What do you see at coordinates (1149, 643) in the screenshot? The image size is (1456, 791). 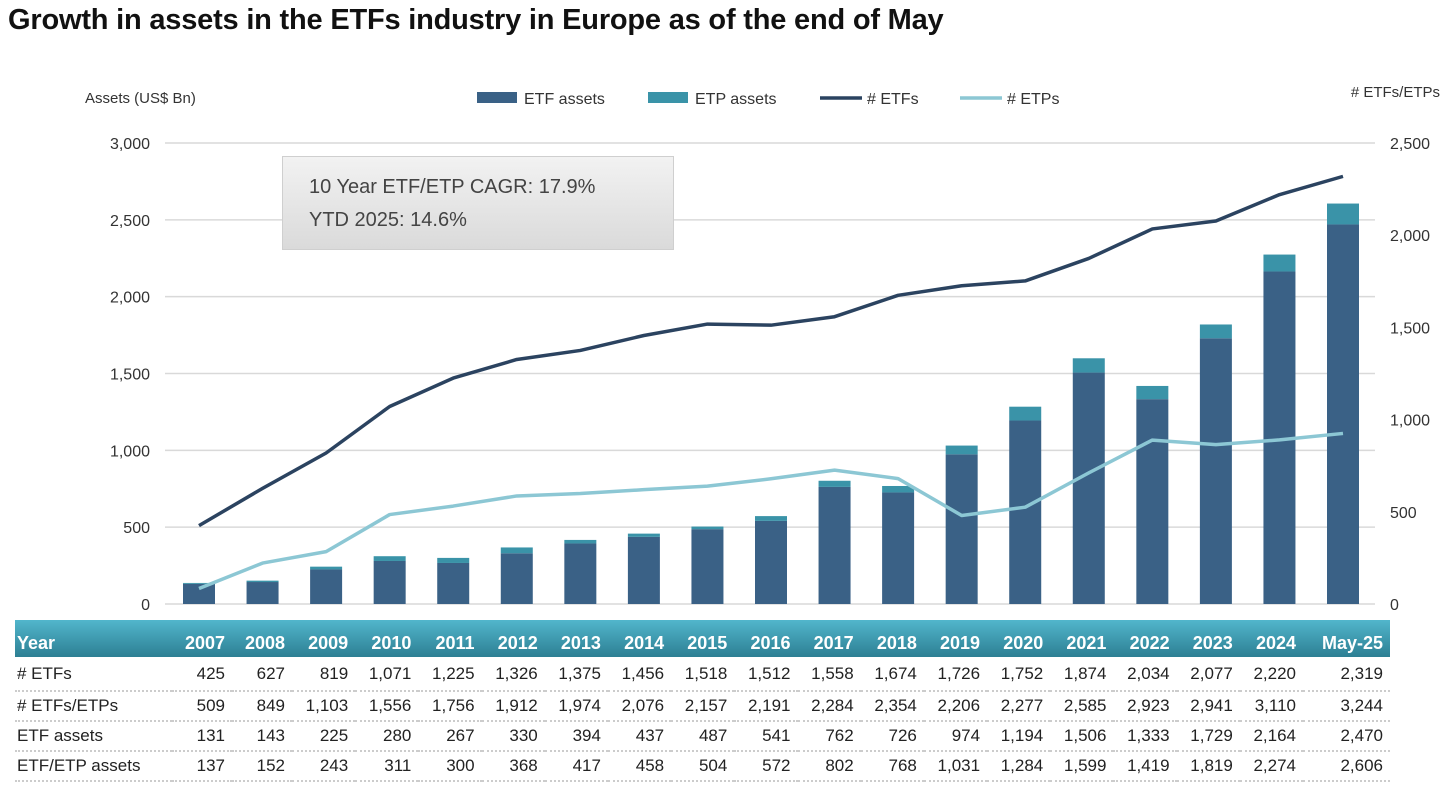 I see `year-header: 2022` at bounding box center [1149, 643].